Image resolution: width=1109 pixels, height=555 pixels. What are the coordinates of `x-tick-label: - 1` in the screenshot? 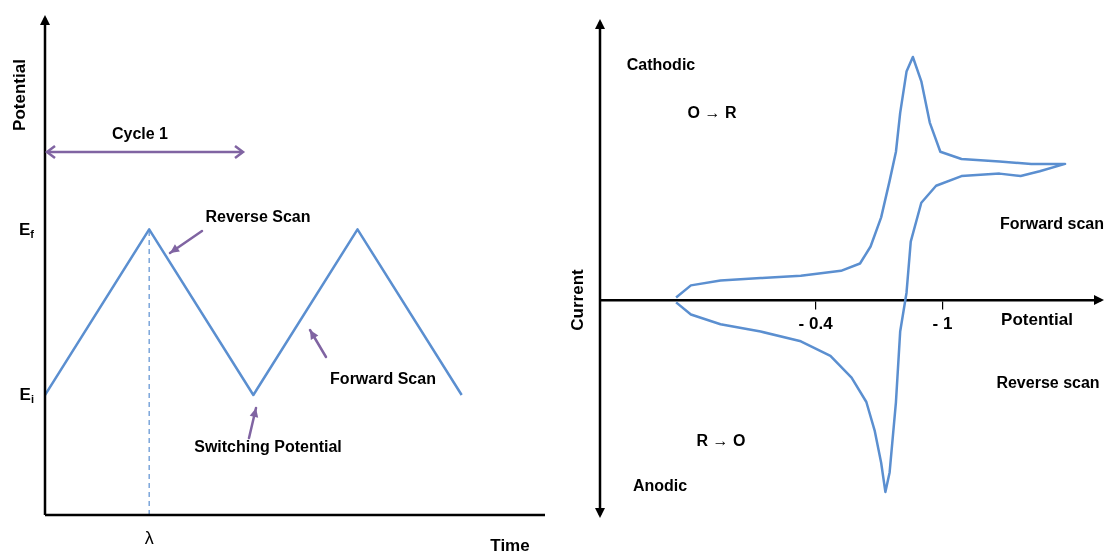 It's located at (942, 323).